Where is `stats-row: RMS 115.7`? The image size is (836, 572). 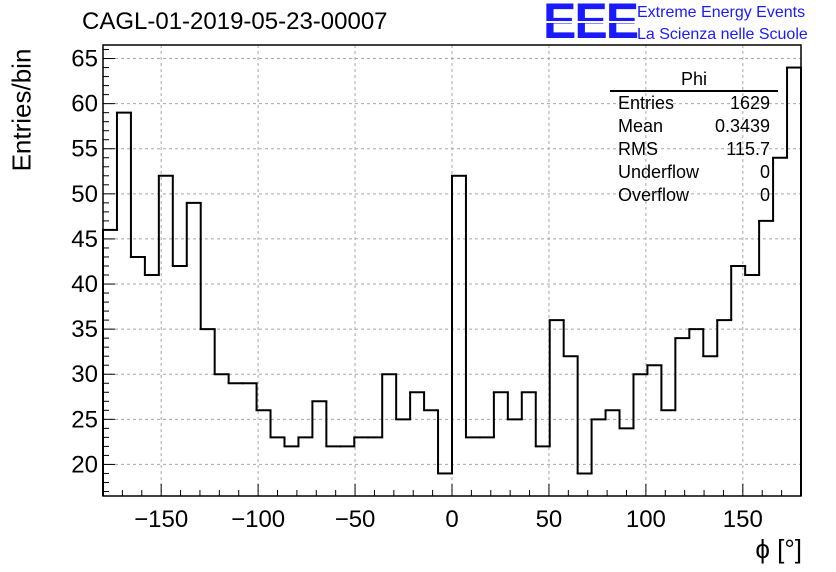
stats-row: RMS 115.7 is located at coordinates (694, 149).